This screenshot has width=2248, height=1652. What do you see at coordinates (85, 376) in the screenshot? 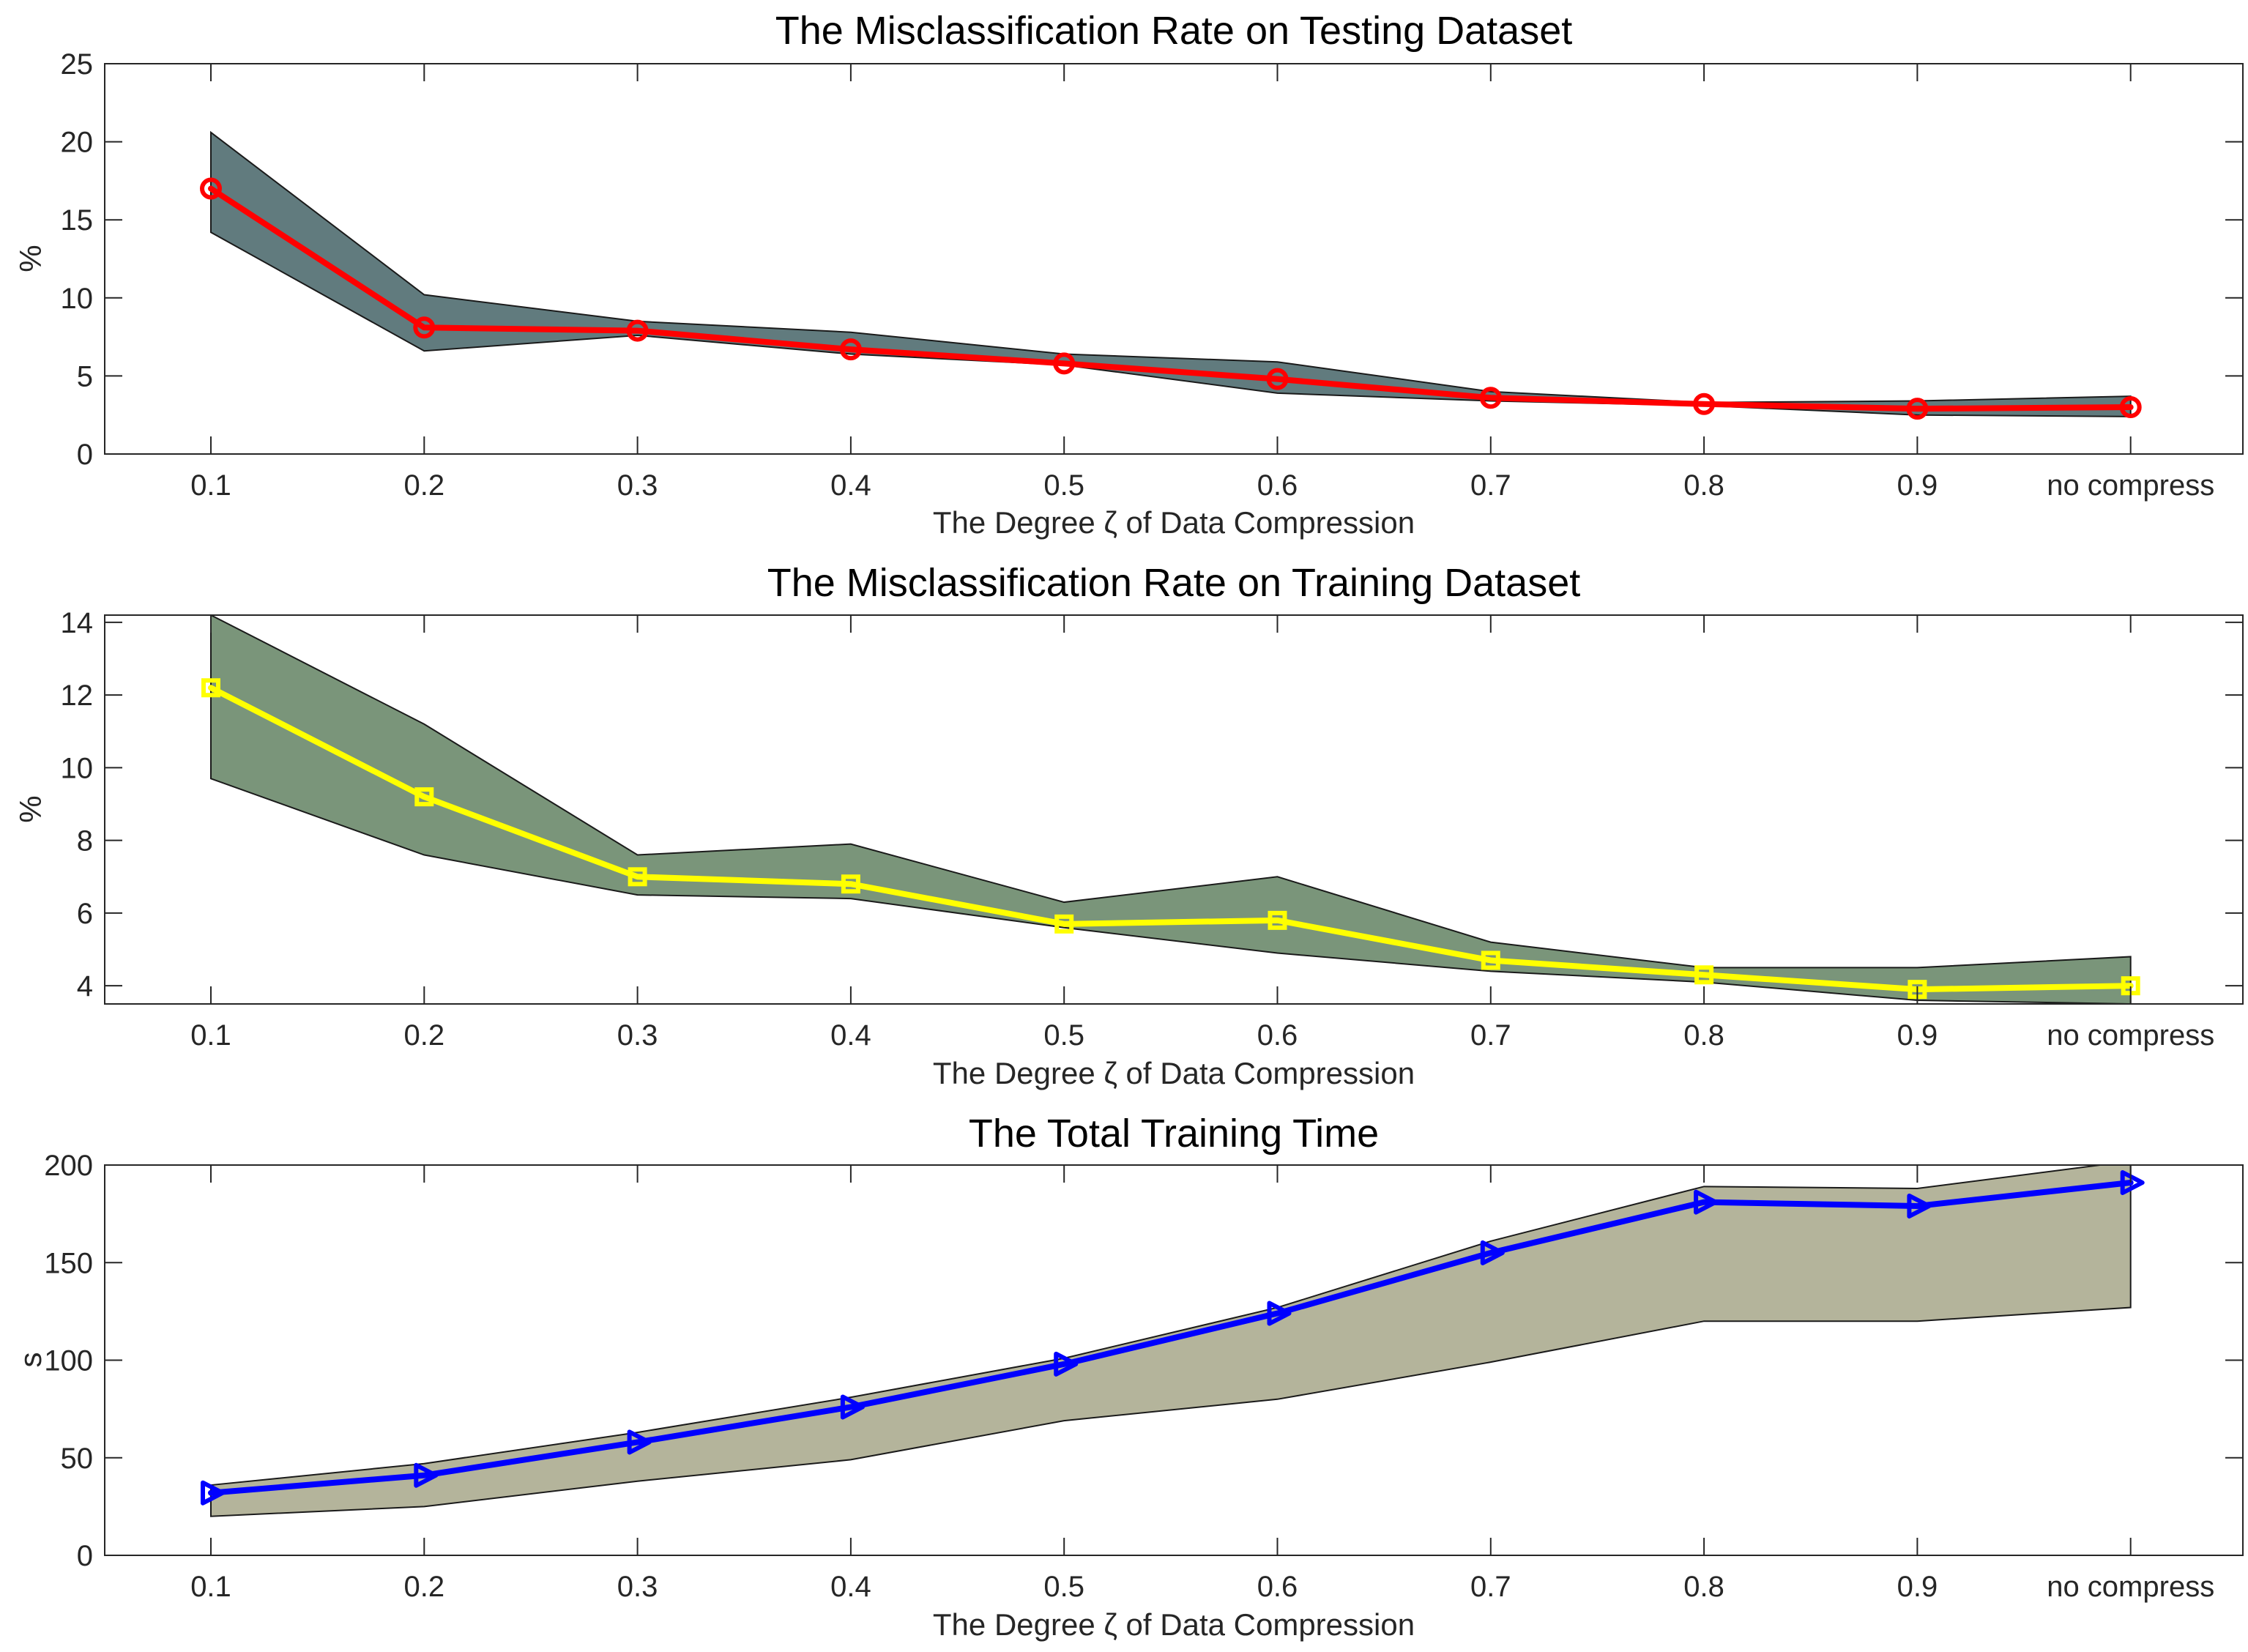
I see `y-tick-label: 5` at bounding box center [85, 376].